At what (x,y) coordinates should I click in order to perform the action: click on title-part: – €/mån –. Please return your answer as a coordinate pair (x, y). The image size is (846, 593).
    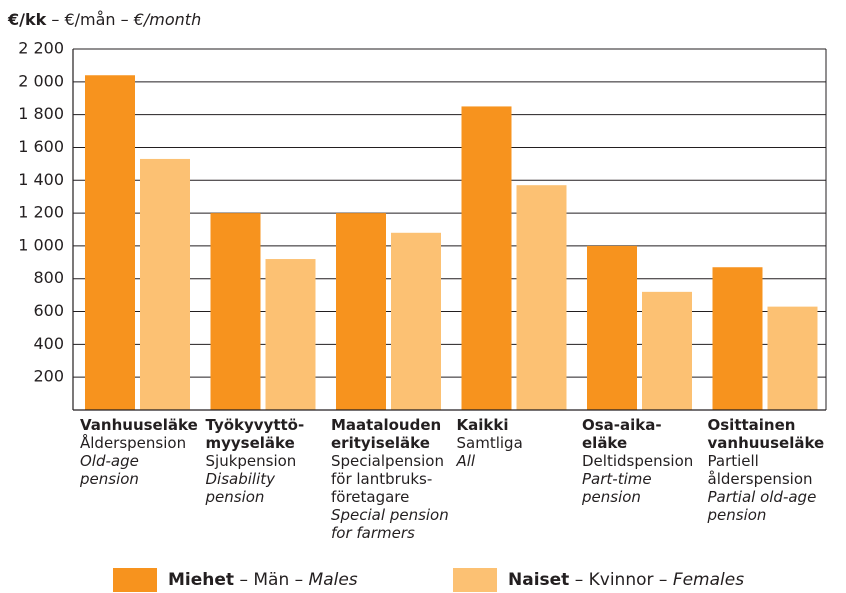
    Looking at the image, I should click on (89, 19).